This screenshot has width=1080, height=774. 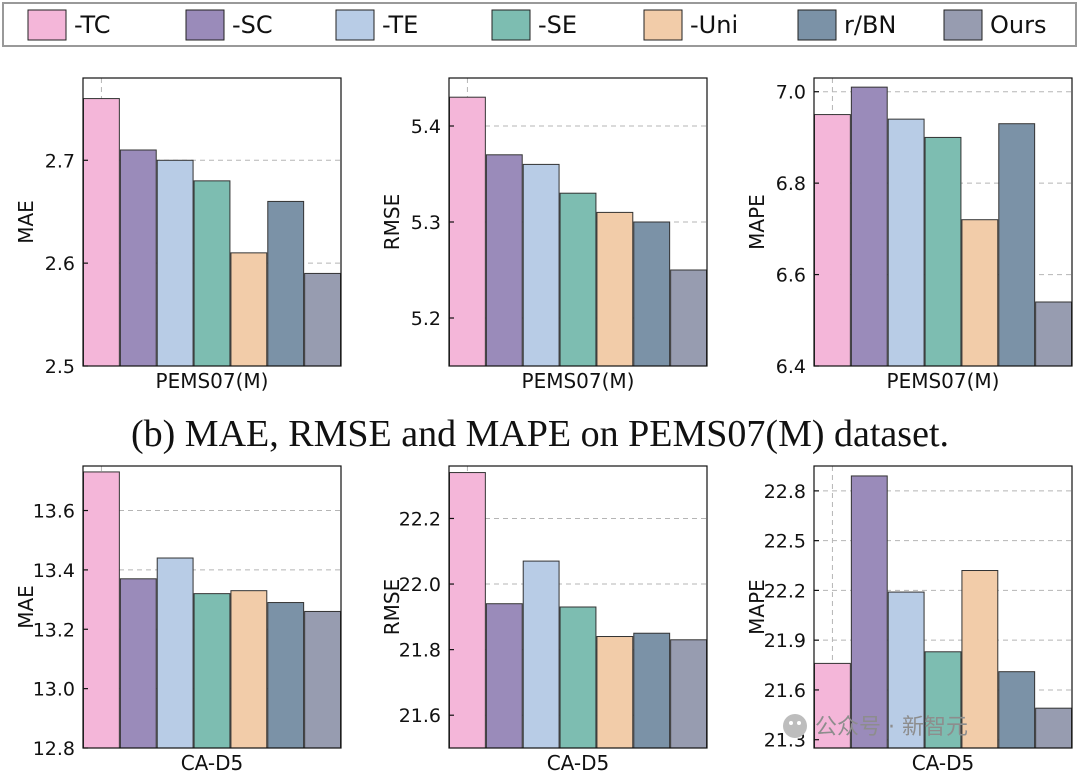 What do you see at coordinates (799, 723) in the screenshot?
I see `wechat-icon-eye-right` at bounding box center [799, 723].